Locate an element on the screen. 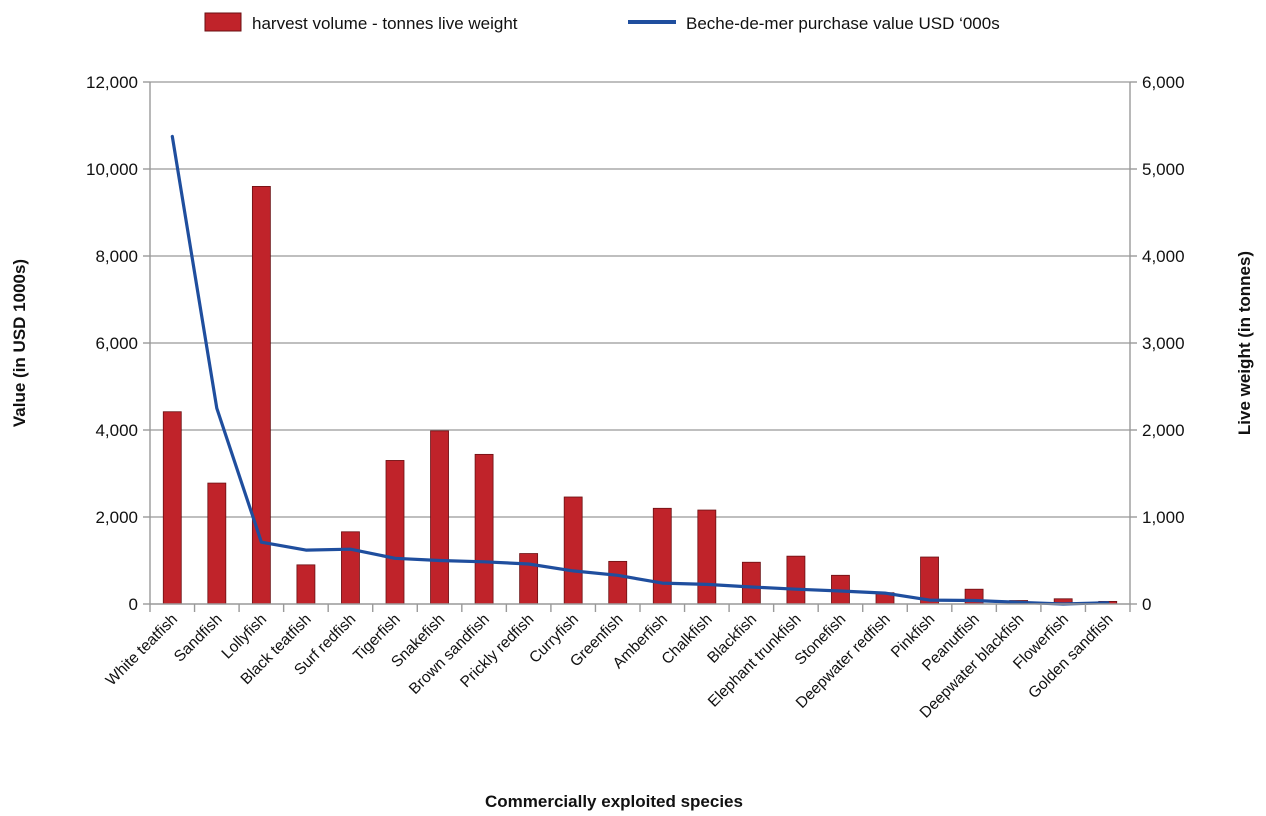  legend-label-value: Beche-de-mer purchase value USD ‘000s is located at coordinates (843, 23).